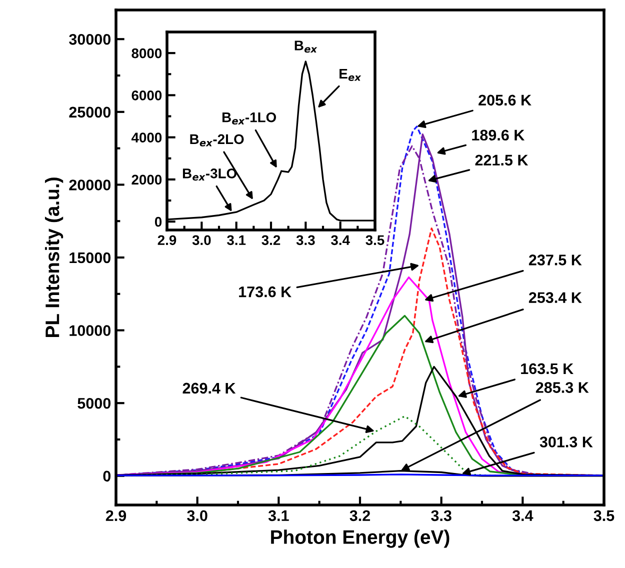 The height and width of the screenshot is (568, 625). Describe the element at coordinates (306, 46) in the screenshot. I see `annotation: B$_{ex}$` at that location.